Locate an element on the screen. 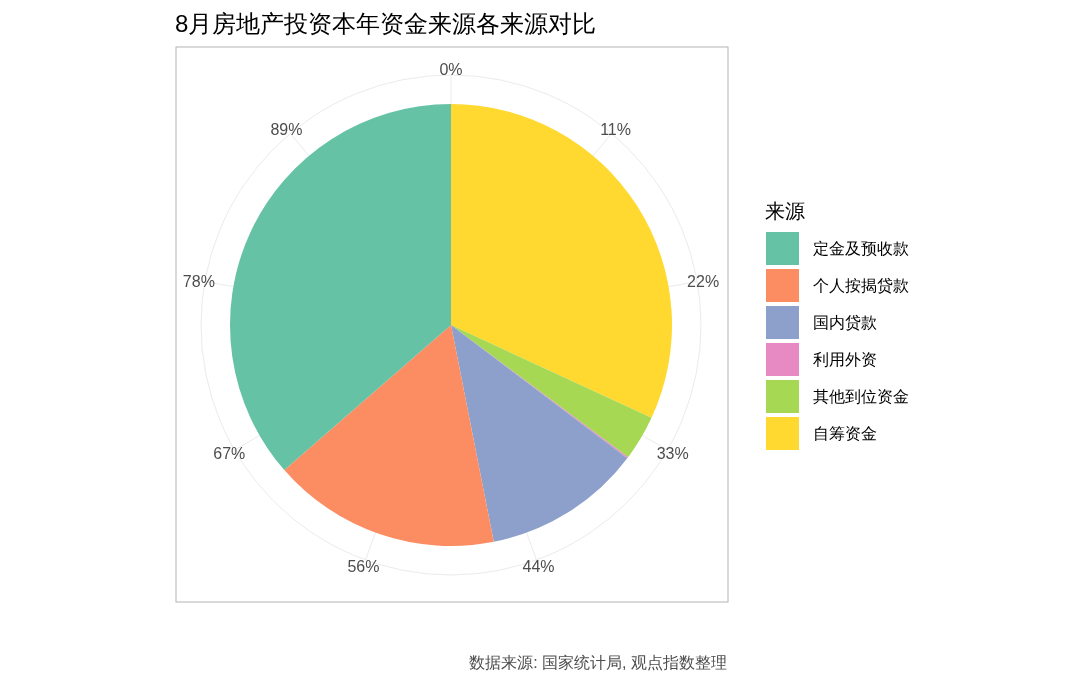  legend-label: 国内贷款 is located at coordinates (845, 322).